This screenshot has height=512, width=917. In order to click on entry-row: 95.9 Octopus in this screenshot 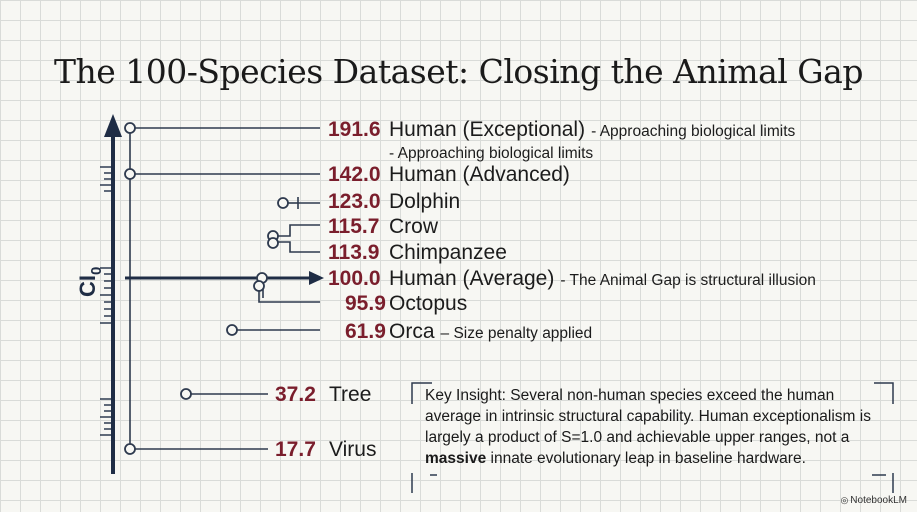, I will do `click(406, 303)`.